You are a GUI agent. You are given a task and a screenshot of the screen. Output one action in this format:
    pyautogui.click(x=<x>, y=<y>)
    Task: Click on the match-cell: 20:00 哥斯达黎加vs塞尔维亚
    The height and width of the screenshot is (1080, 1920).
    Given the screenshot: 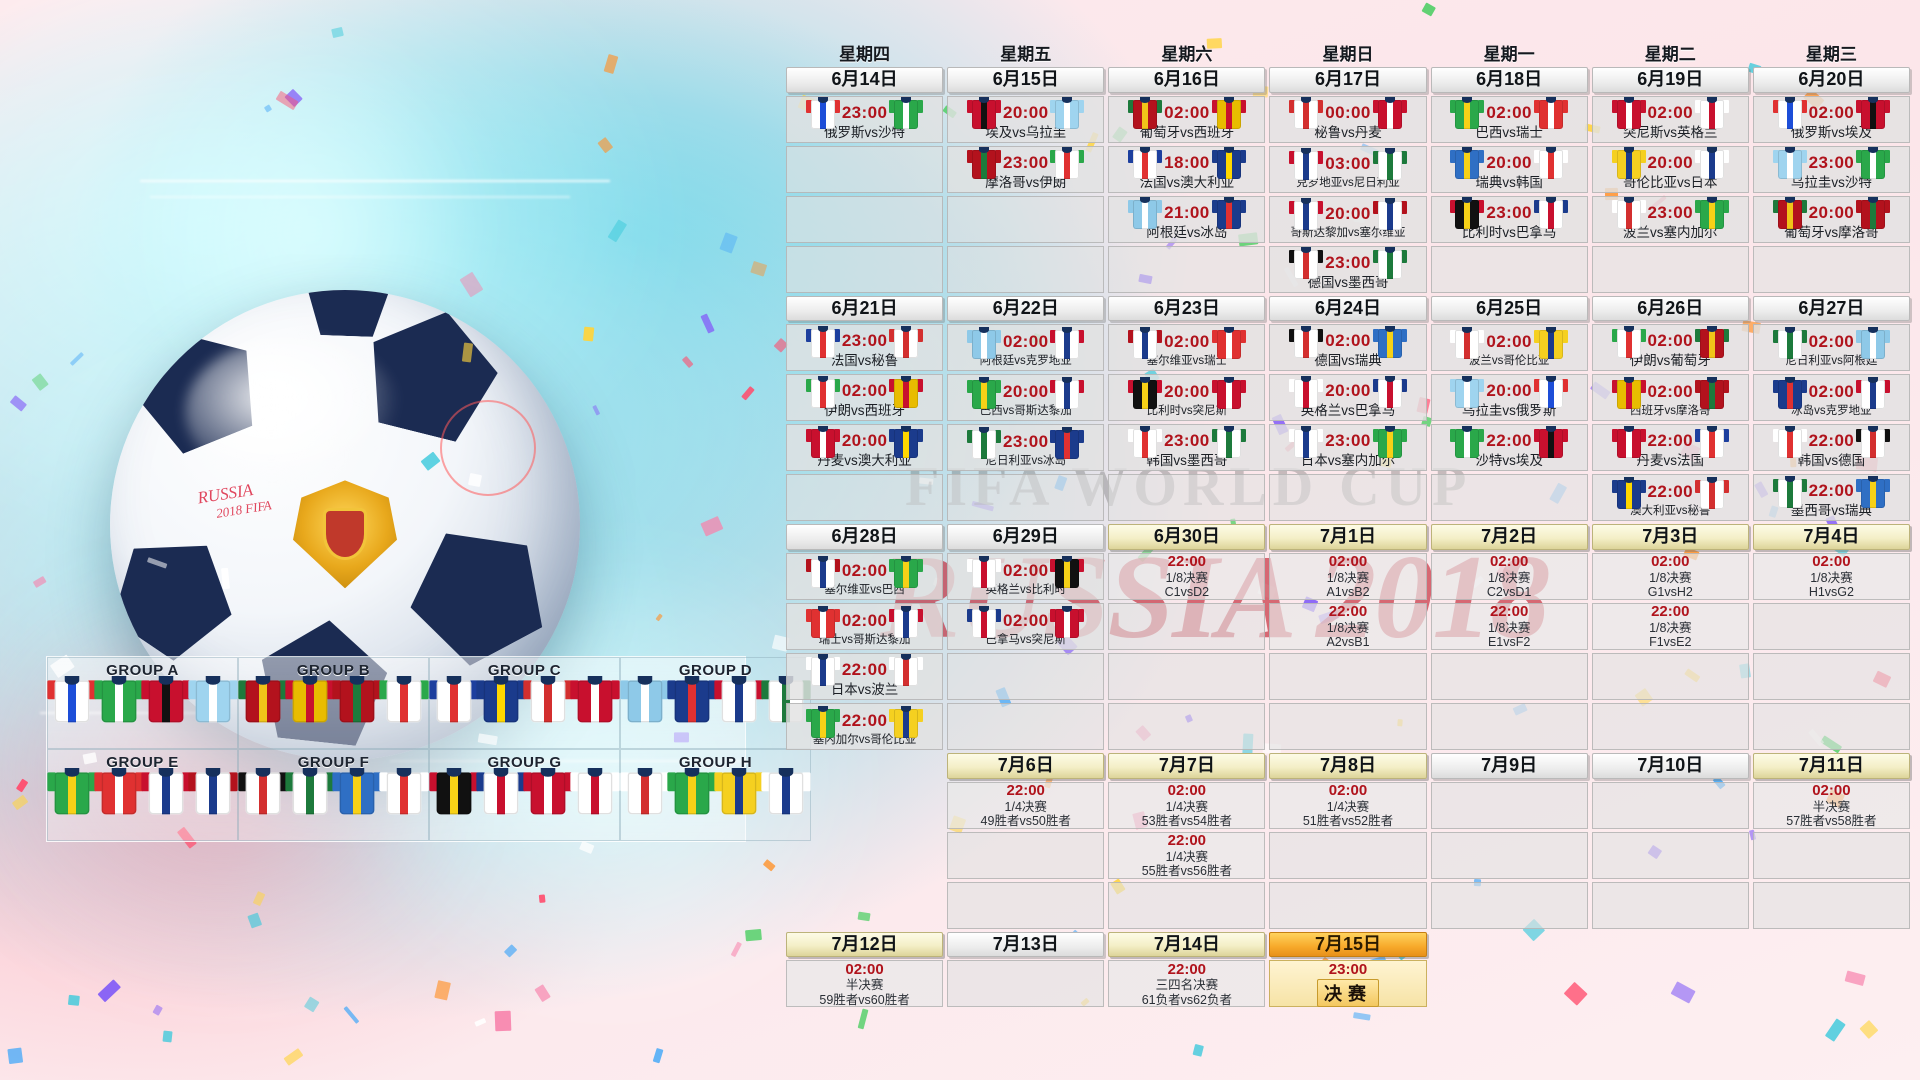 What is the action you would take?
    pyautogui.click(x=1348, y=219)
    